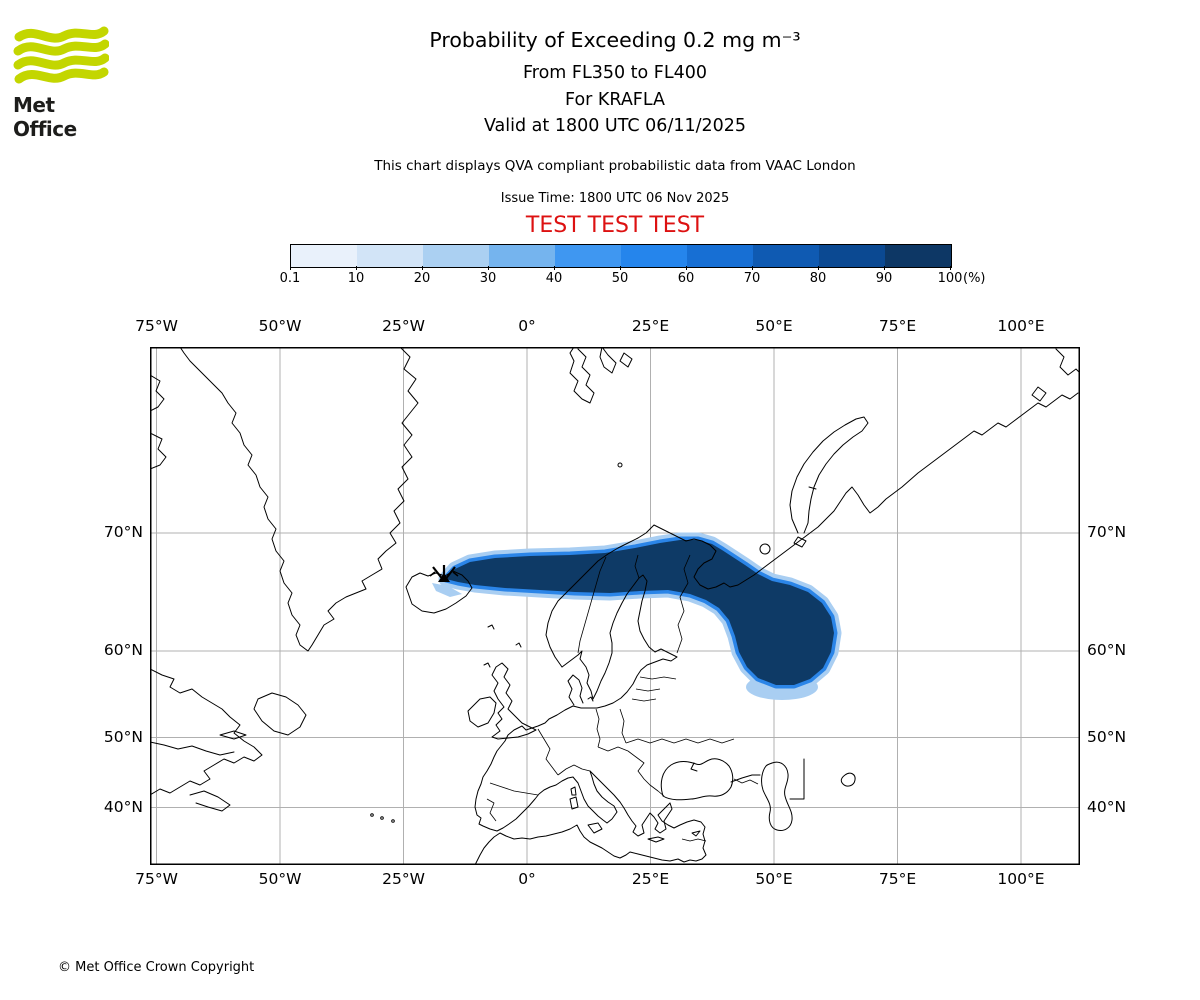 This screenshot has width=1200, height=1000. I want to click on colorbar-tick-label: 20, so click(422, 278).